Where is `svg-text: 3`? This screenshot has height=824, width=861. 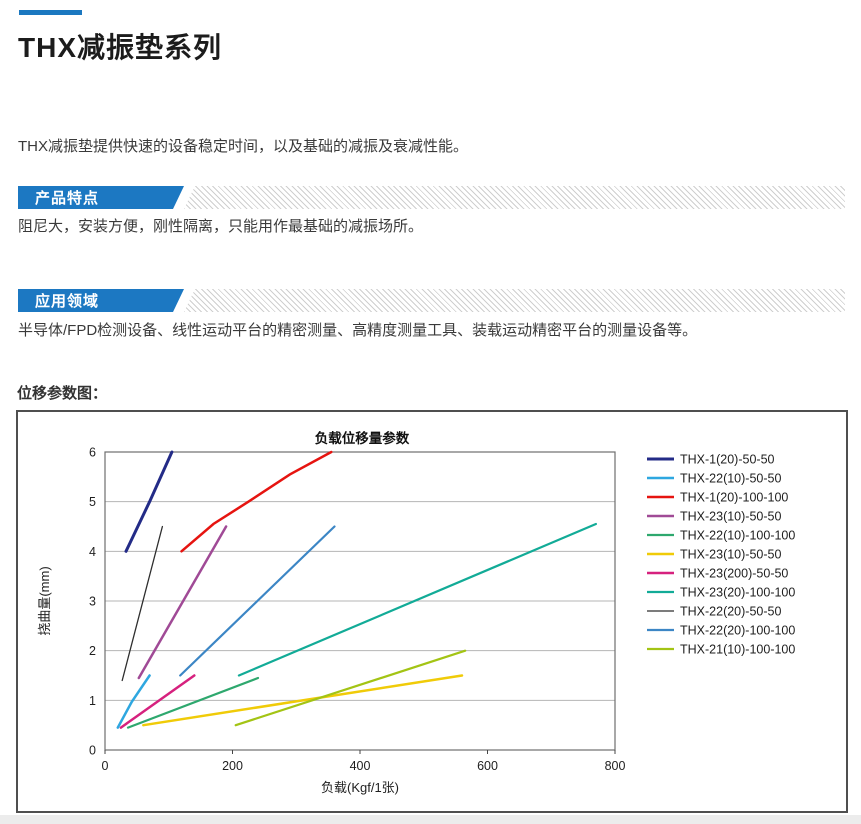
svg-text: 3 is located at coordinates (92, 602).